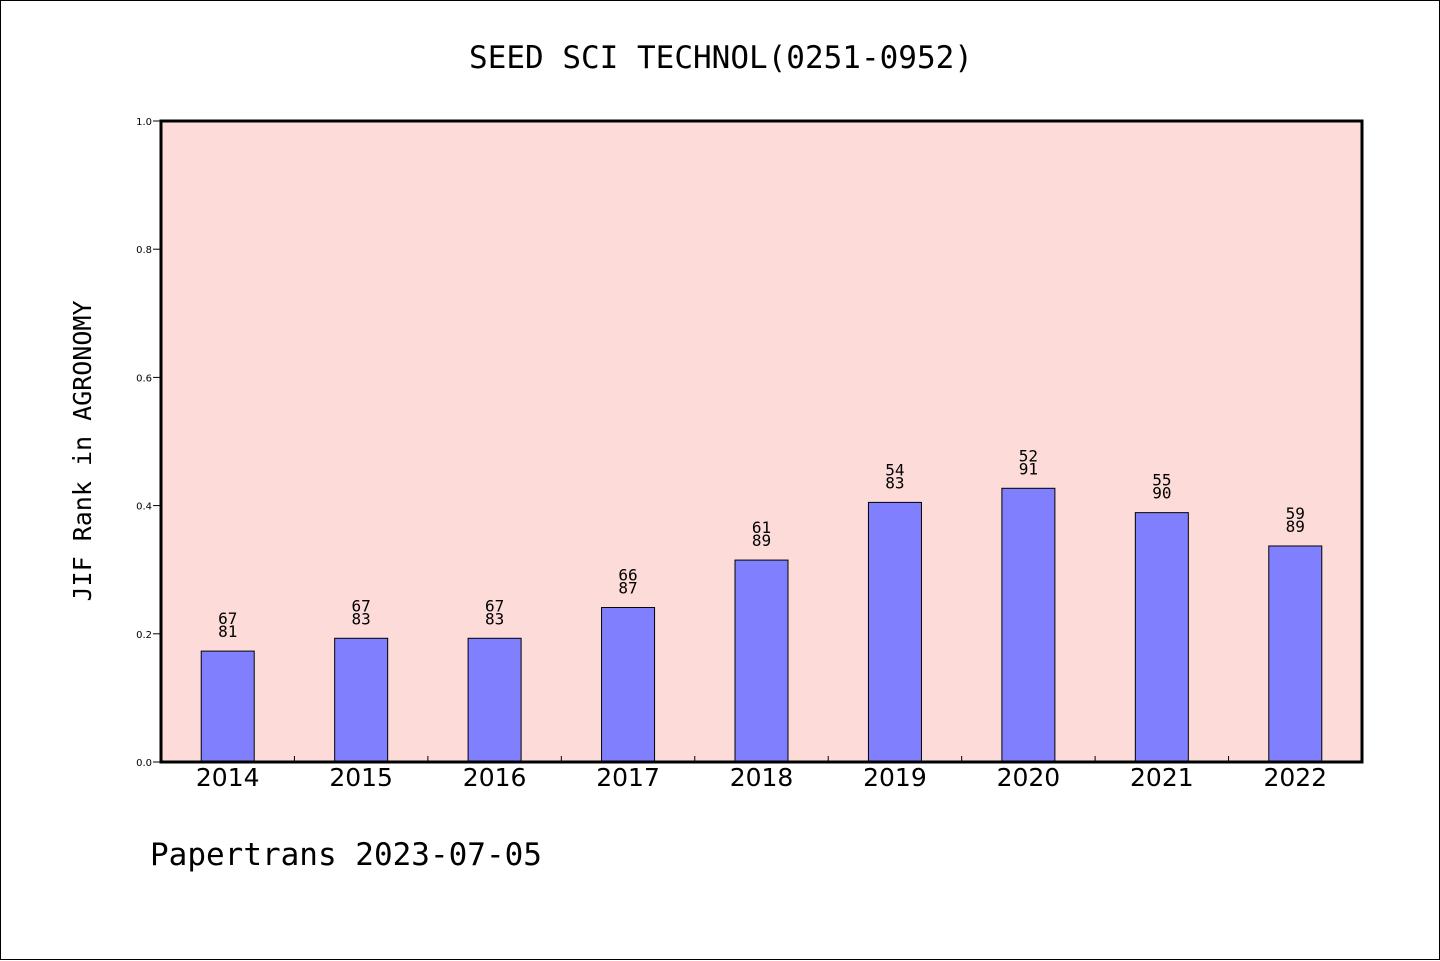 The width and height of the screenshot is (1440, 961). I want to click on bar-2018, so click(761, 661).